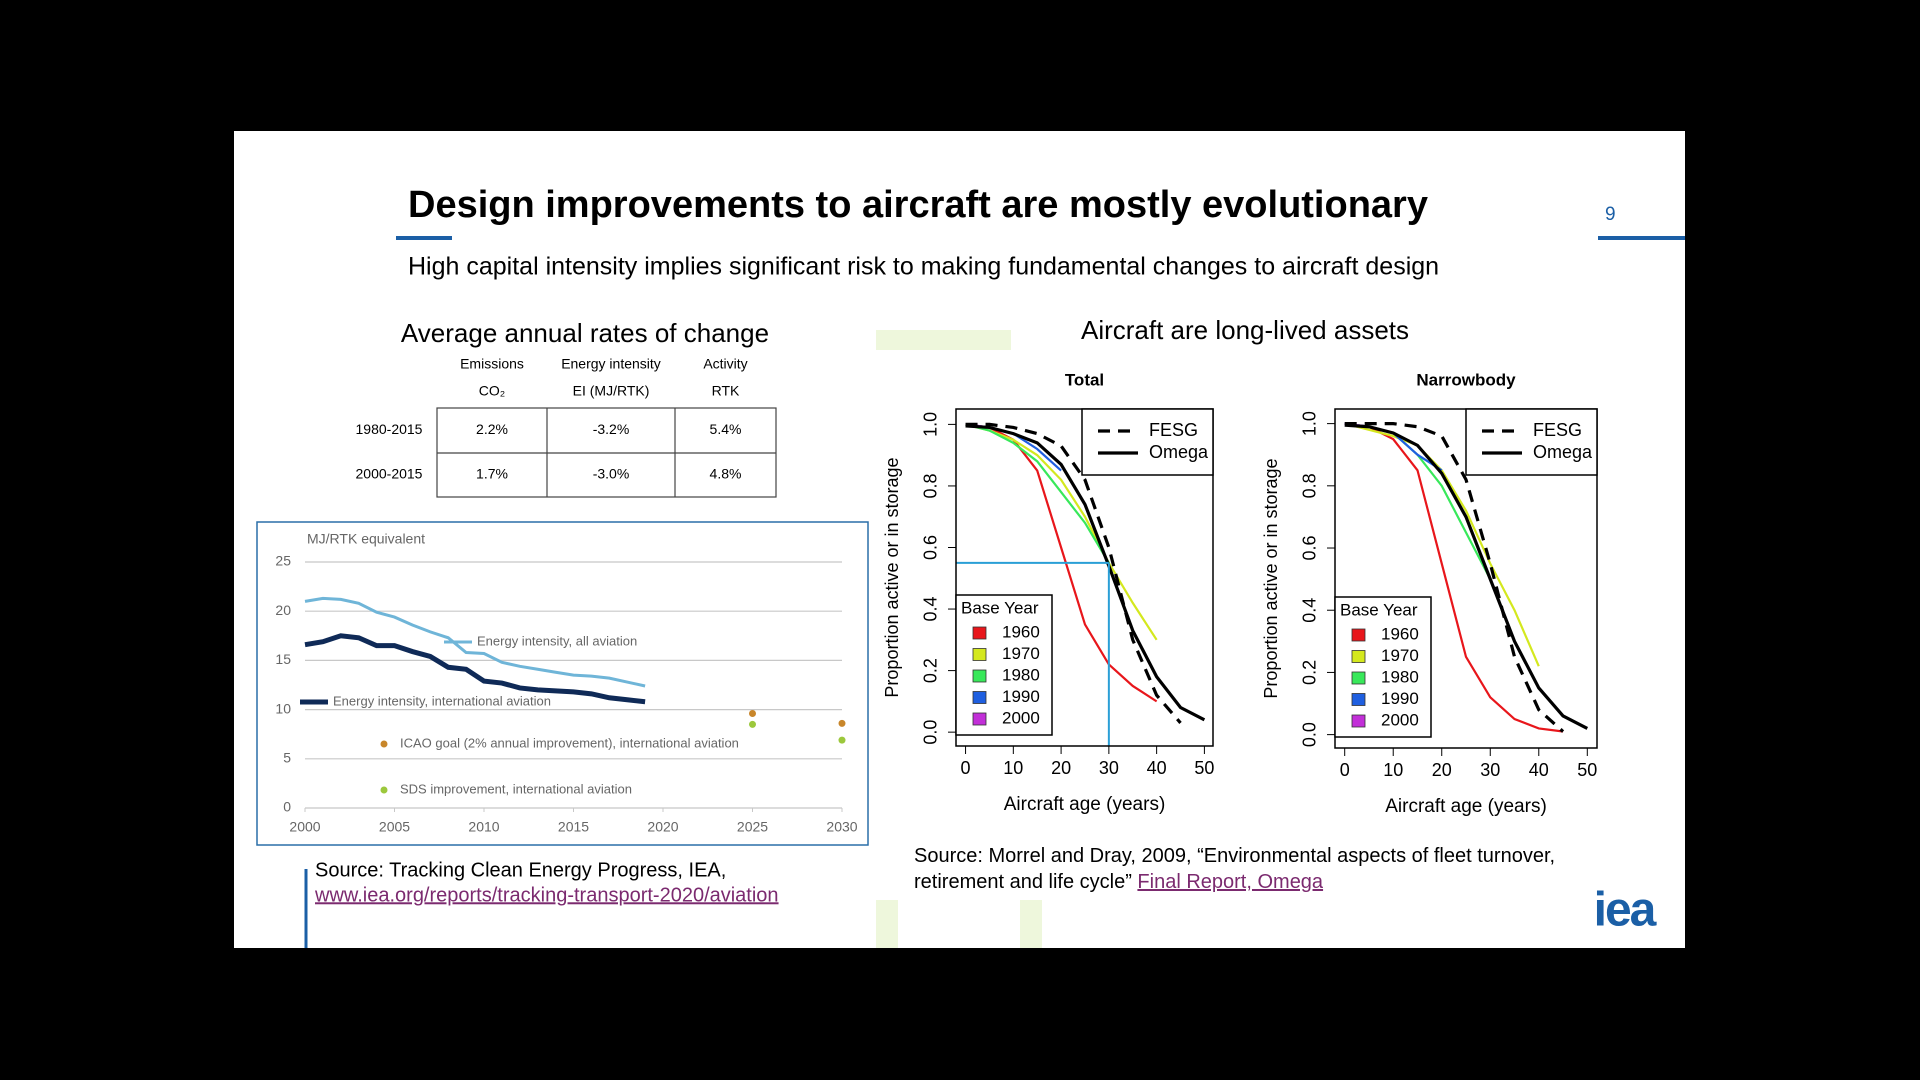  Describe the element at coordinates (287, 807) in the screenshot. I see `y-tick-label: 0` at that location.